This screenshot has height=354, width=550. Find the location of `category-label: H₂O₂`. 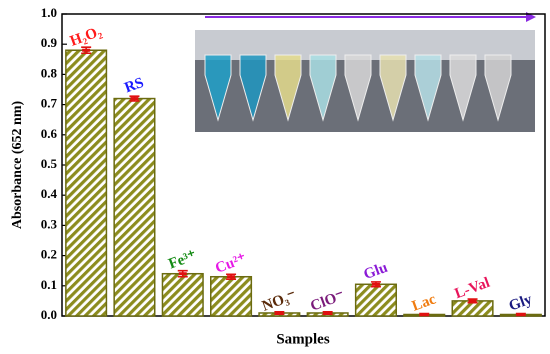

category-label: H₂O₂ is located at coordinates (86, 36).